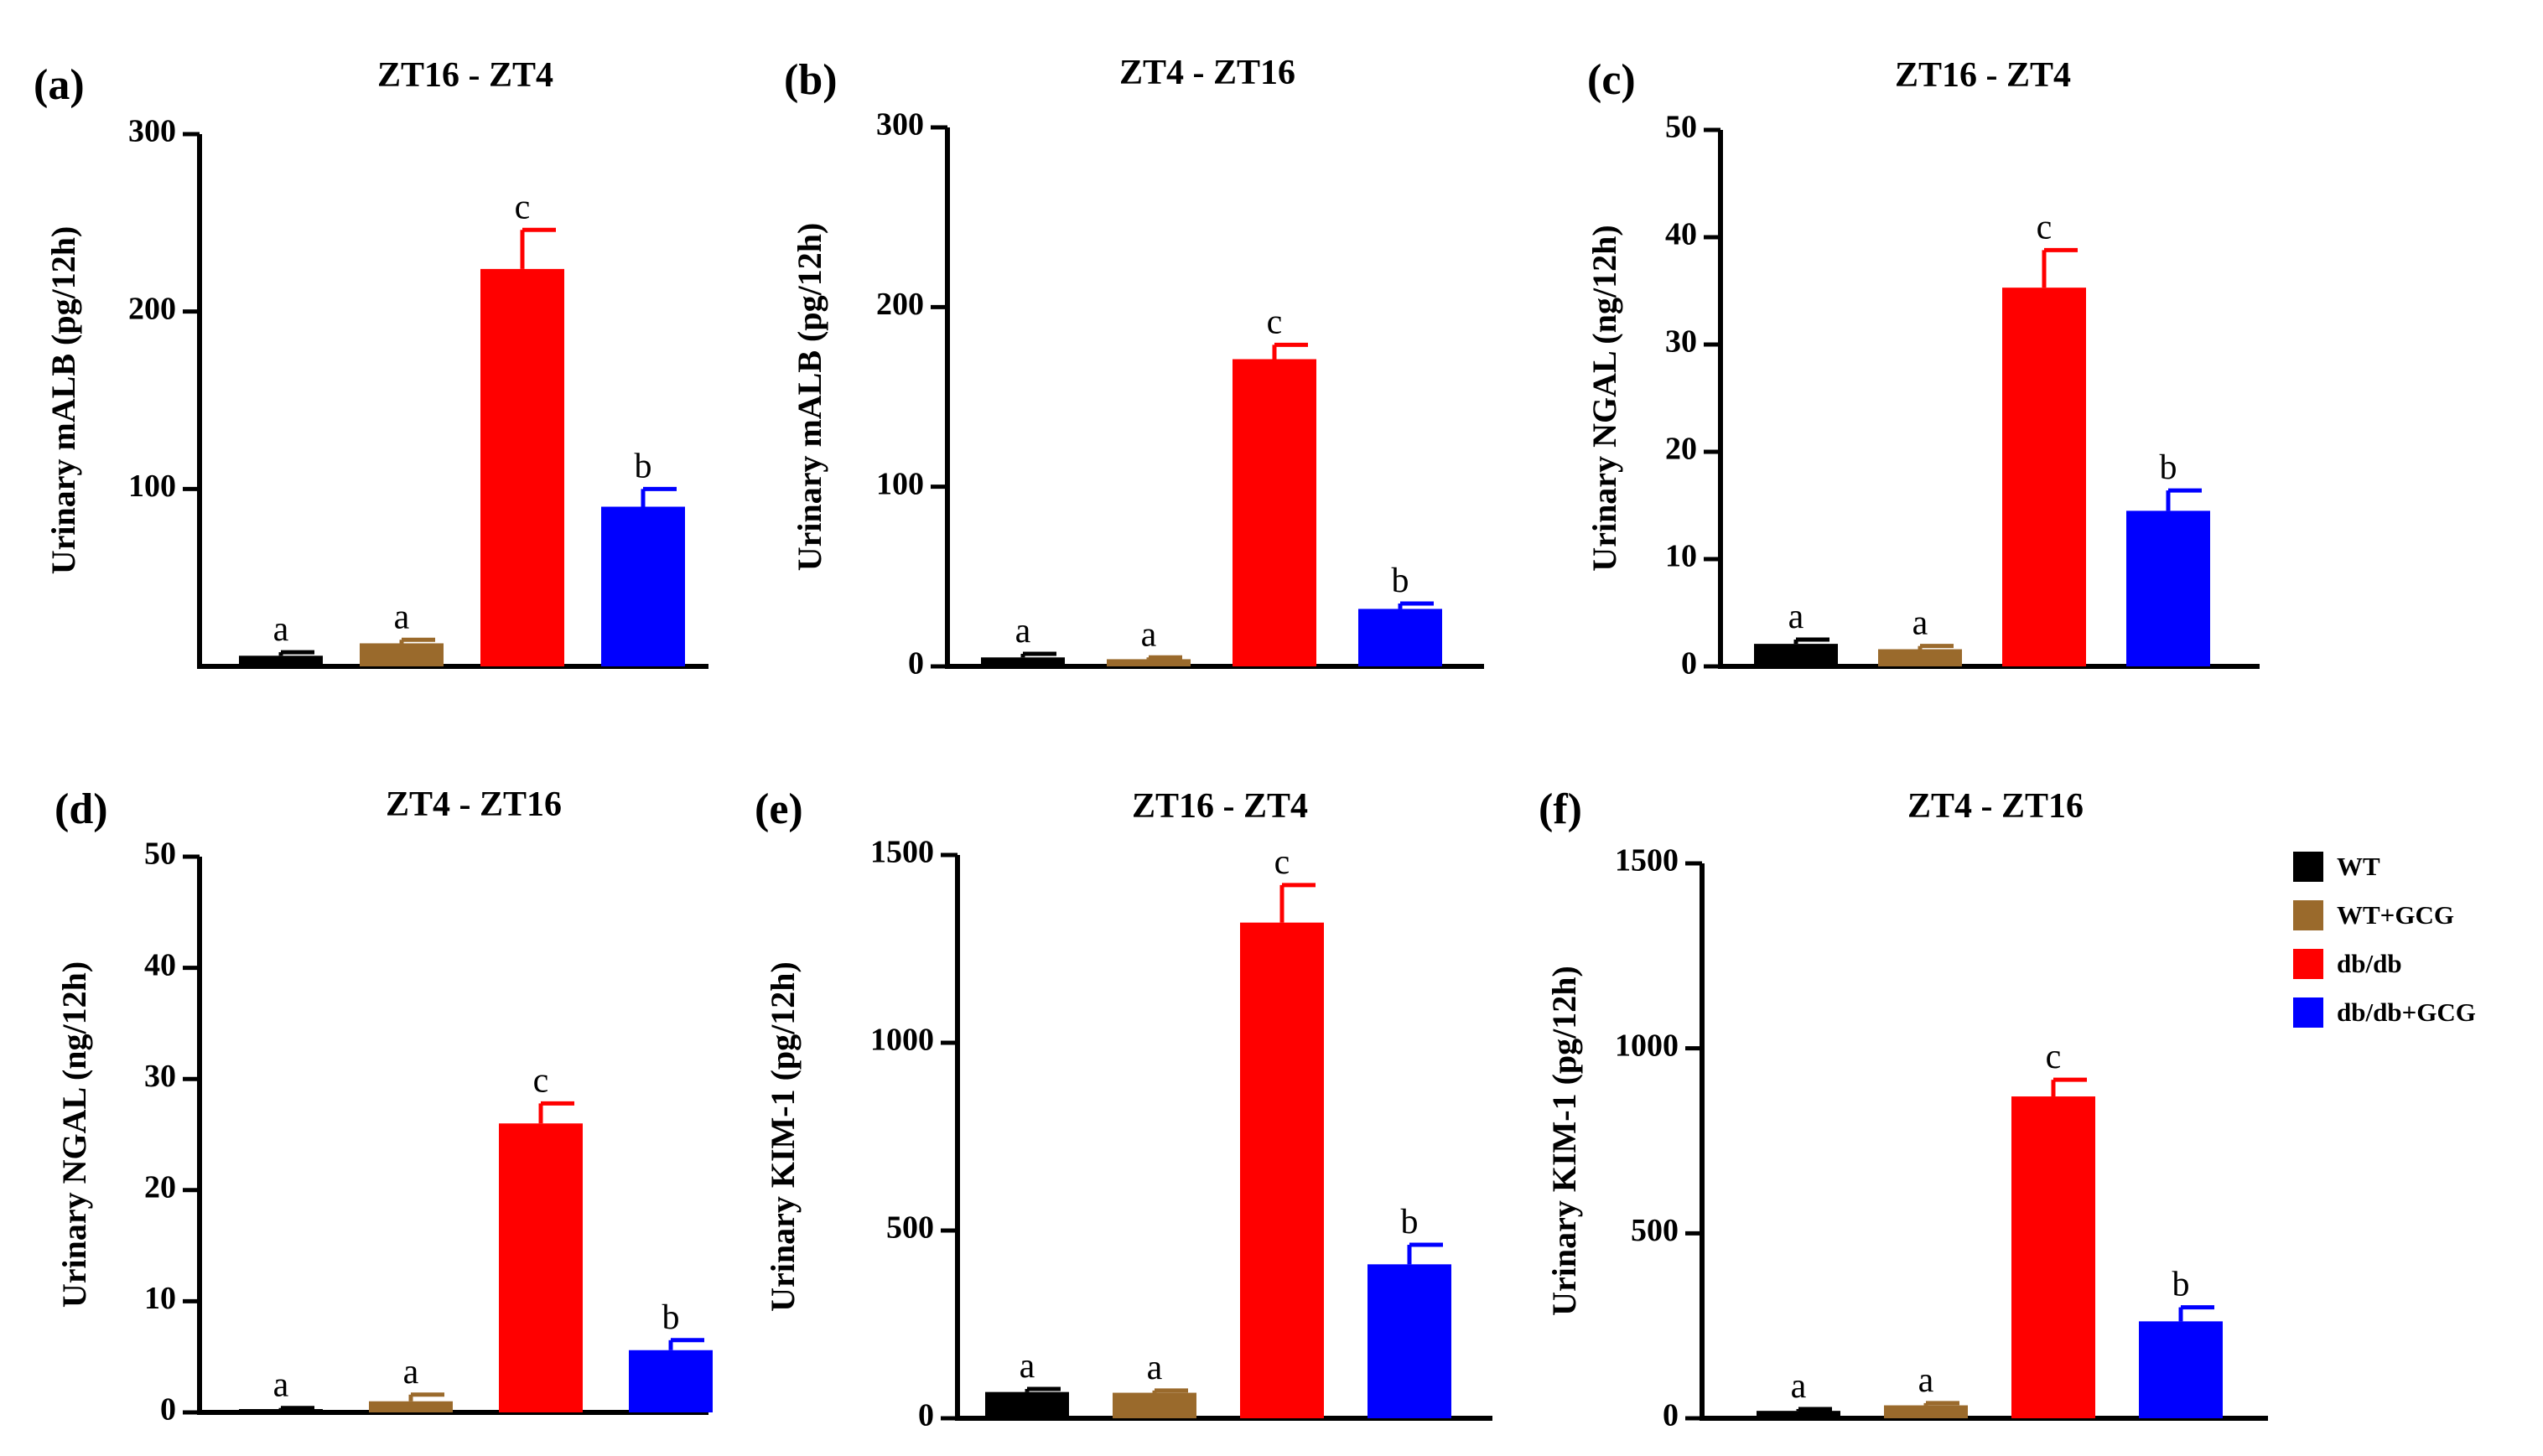 Image resolution: width=2543 pixels, height=1456 pixels. Describe the element at coordinates (402, 617) in the screenshot. I see `panel-a-sig-wt-gcg: a` at that location.